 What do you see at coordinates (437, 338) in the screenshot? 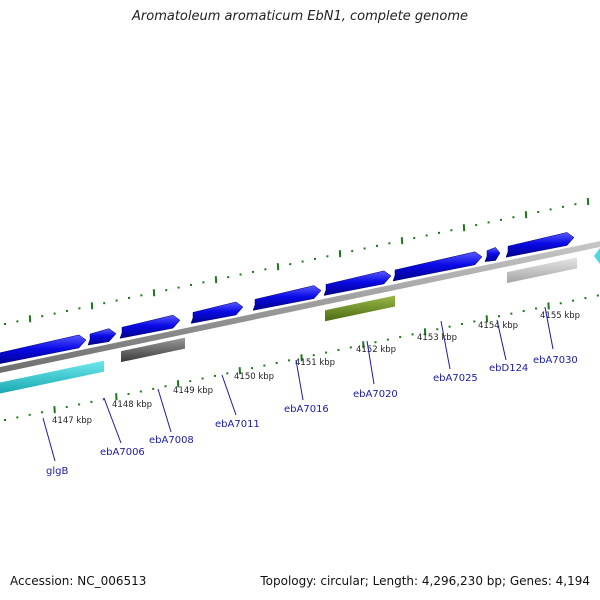
I see `kbp-label: 4153 kbp` at bounding box center [437, 338].